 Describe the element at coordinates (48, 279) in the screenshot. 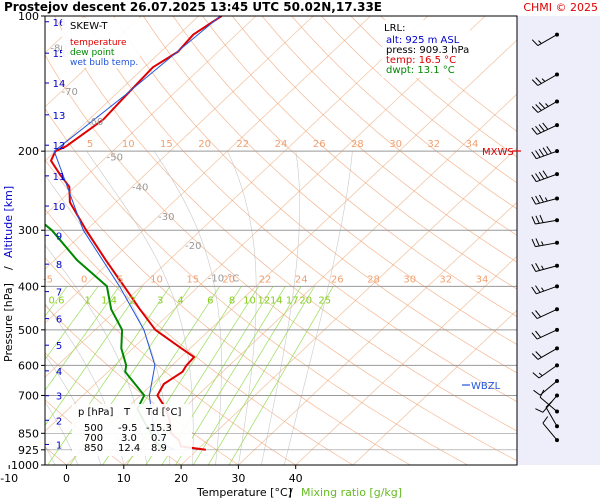

I see `adiabat-label: -5` at that location.